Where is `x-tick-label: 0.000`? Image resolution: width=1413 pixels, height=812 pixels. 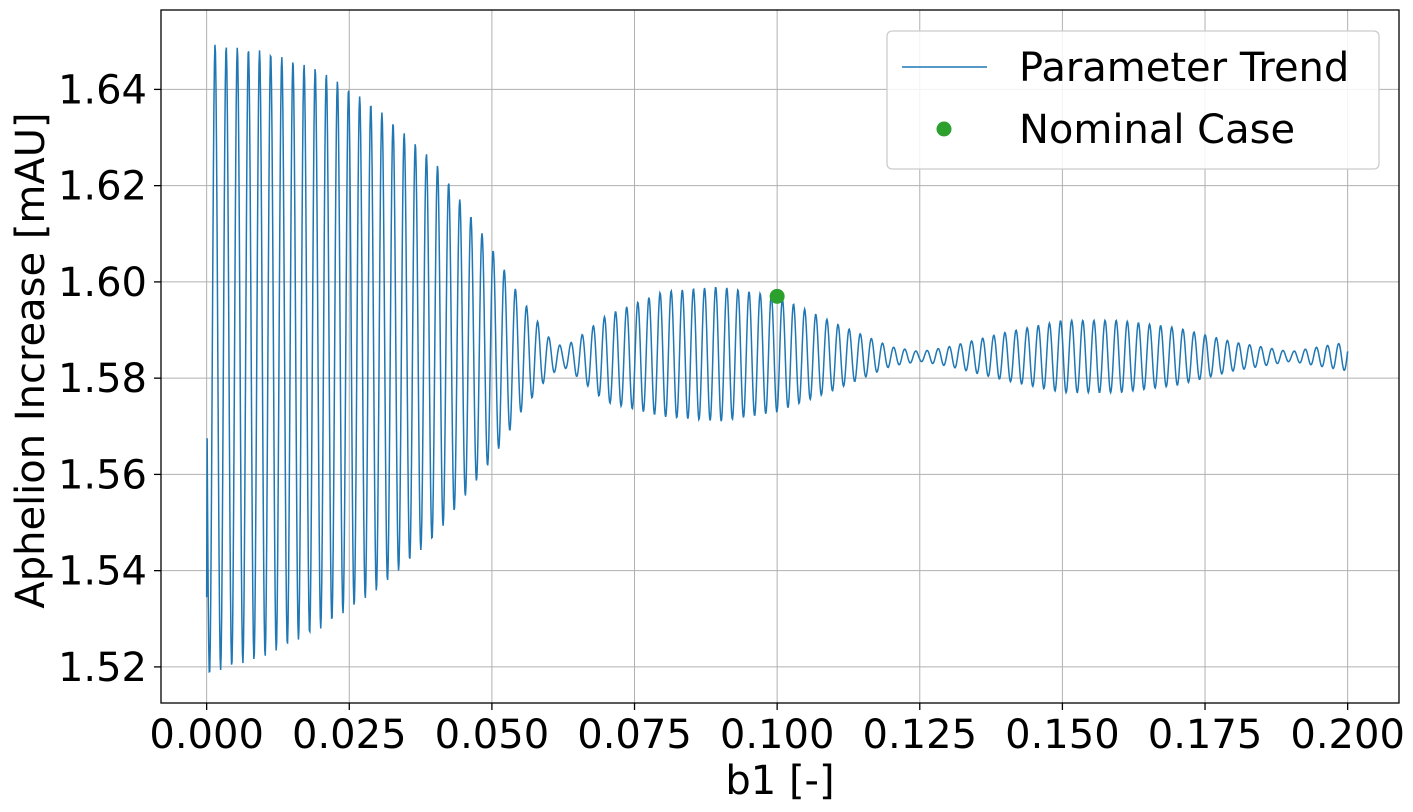 x-tick-label: 0.000 is located at coordinates (206, 735).